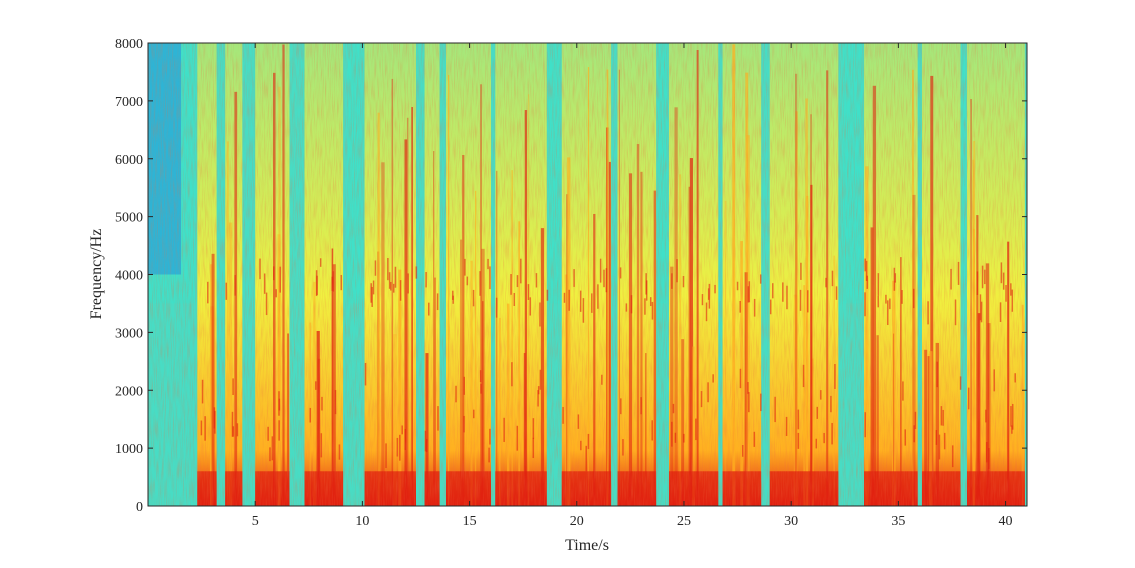  What do you see at coordinates (129, 391) in the screenshot?
I see `y-tick-label: 2000` at bounding box center [129, 391].